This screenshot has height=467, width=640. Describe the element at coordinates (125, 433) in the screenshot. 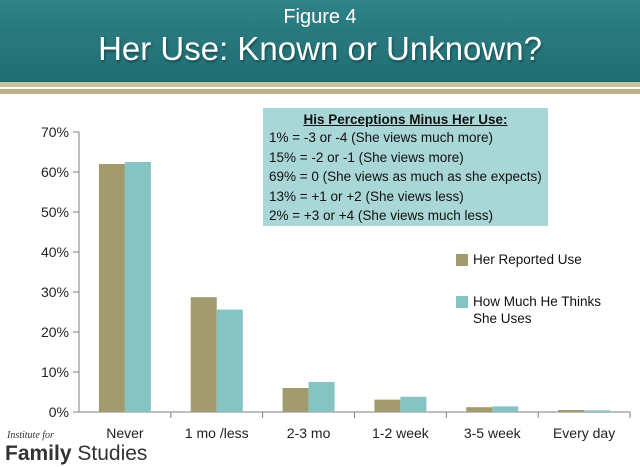

I see `x-tick-label: Never` at that location.